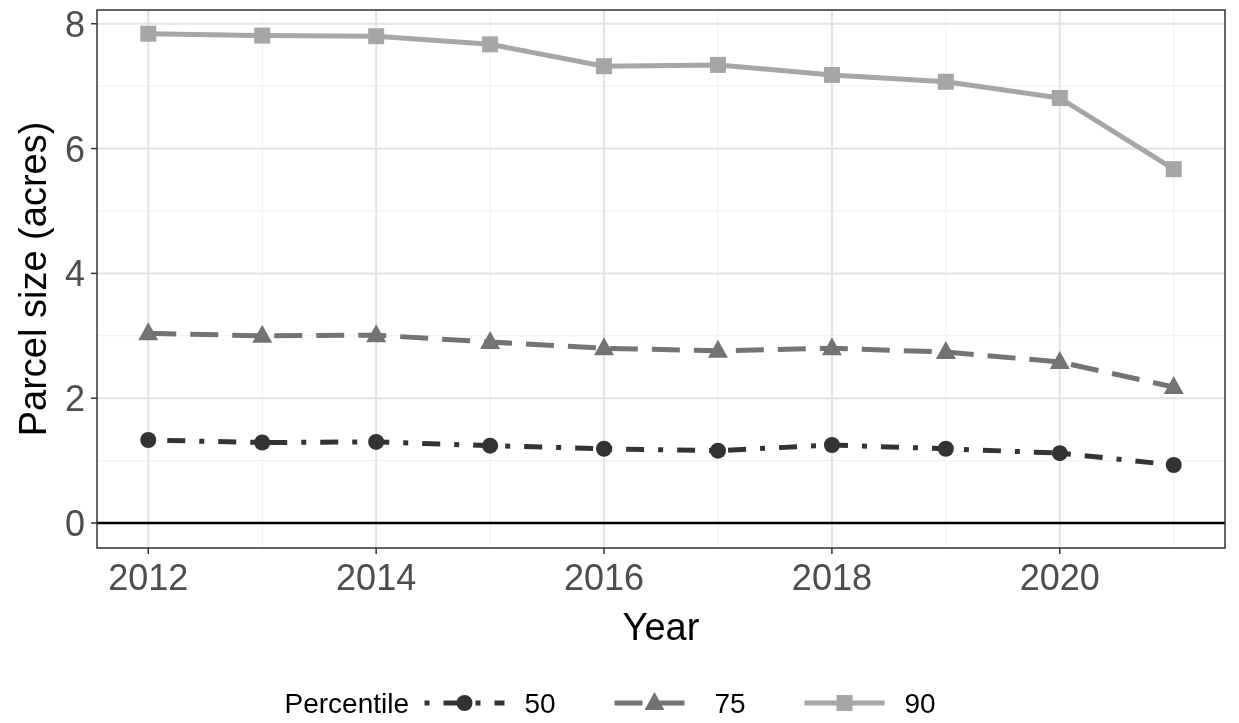 The image size is (1239, 723). What do you see at coordinates (74, 399) in the screenshot?
I see `y-tick-label: 2` at bounding box center [74, 399].